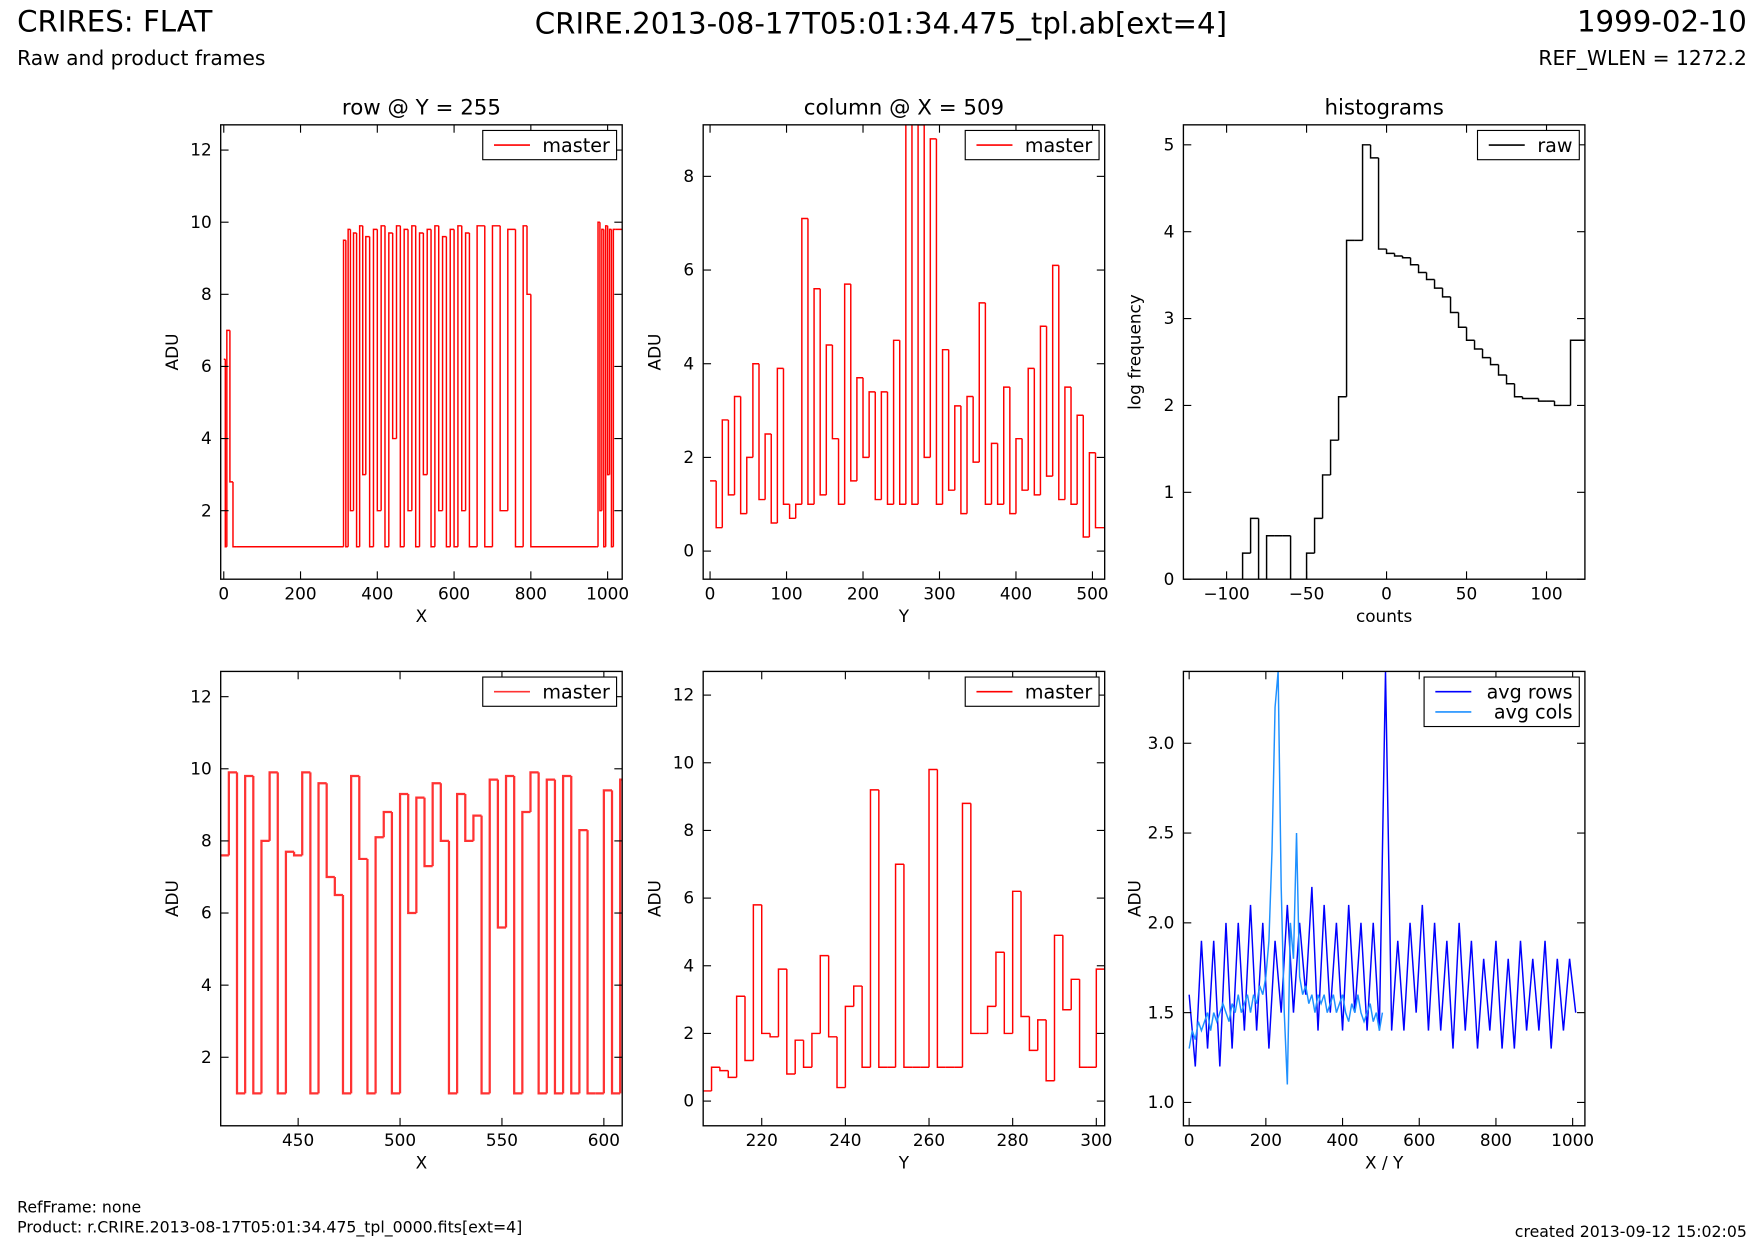 Image resolution: width=1755 pixels, height=1245 pixels. What do you see at coordinates (1662, 21) in the screenshot?
I see `date-title: 1999-02-10` at bounding box center [1662, 21].